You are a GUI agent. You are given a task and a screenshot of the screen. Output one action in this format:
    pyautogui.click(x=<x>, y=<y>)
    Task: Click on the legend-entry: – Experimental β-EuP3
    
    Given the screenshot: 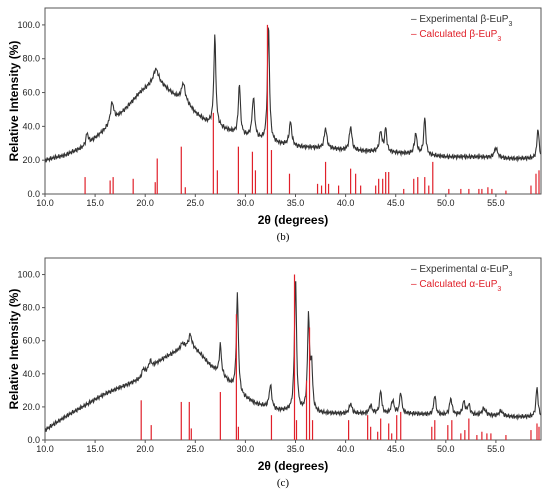 What is the action you would take?
    pyautogui.click(x=461, y=21)
    